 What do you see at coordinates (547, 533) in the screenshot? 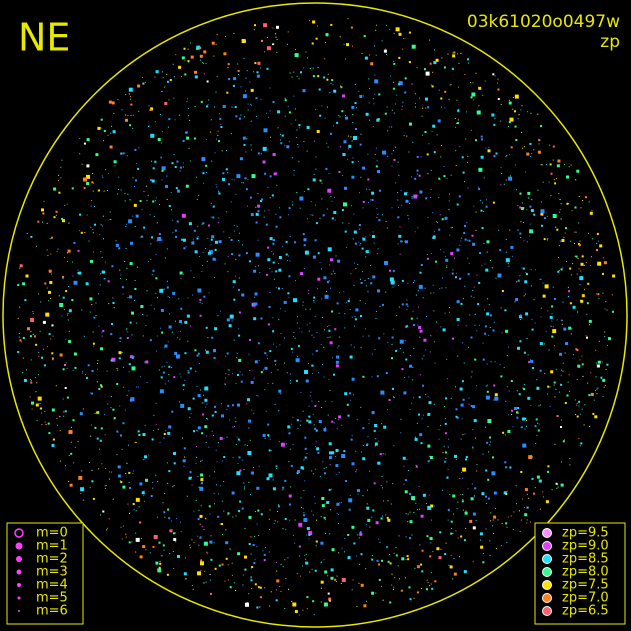
I see `zp-swatch` at bounding box center [547, 533].